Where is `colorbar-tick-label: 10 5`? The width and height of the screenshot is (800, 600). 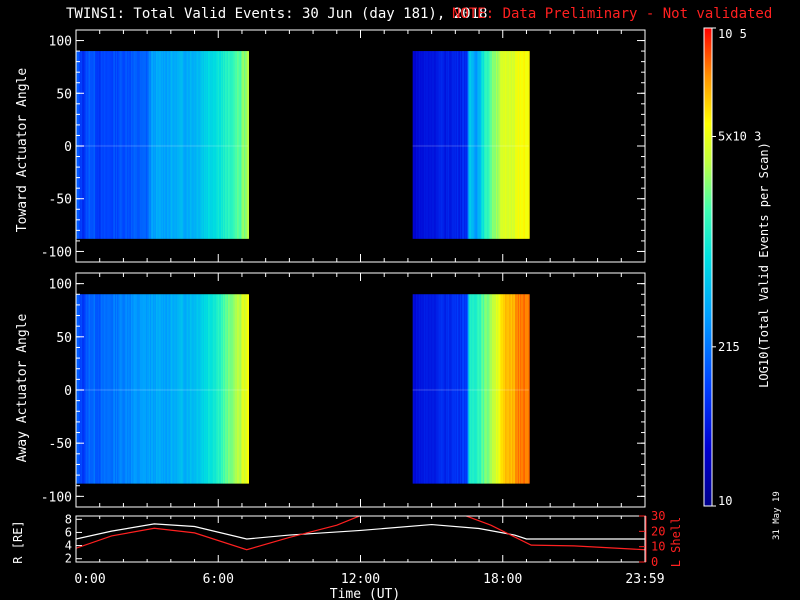
colorbar-tick-label: 10 5 is located at coordinates (732, 34).